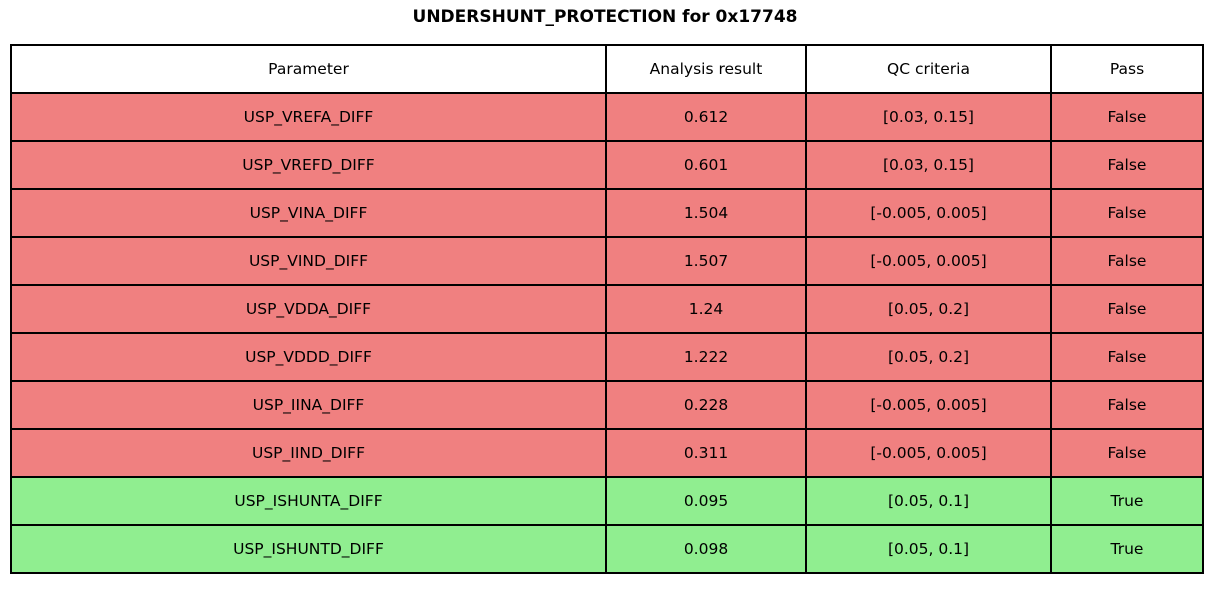 The height and width of the screenshot is (604, 1210). I want to click on col-header-qc-criteria: QC criteria, so click(928, 69).